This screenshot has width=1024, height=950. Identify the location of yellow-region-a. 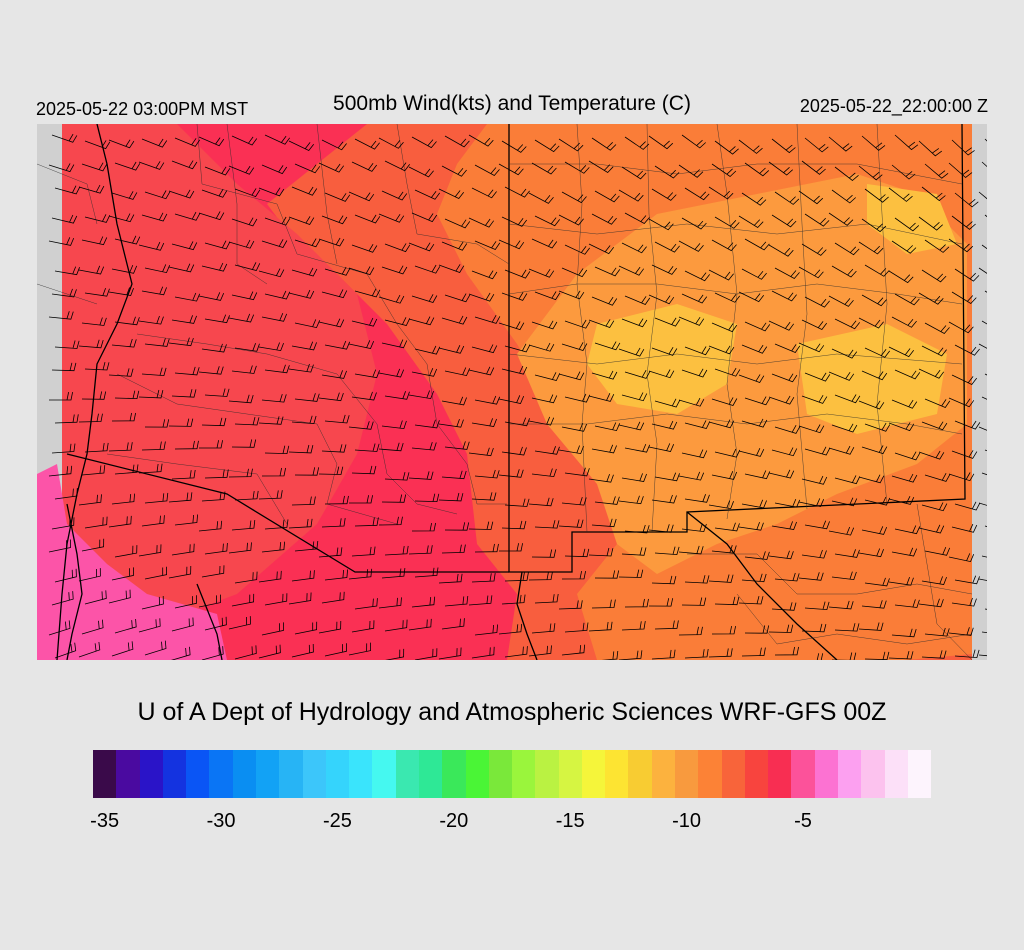
(662, 359).